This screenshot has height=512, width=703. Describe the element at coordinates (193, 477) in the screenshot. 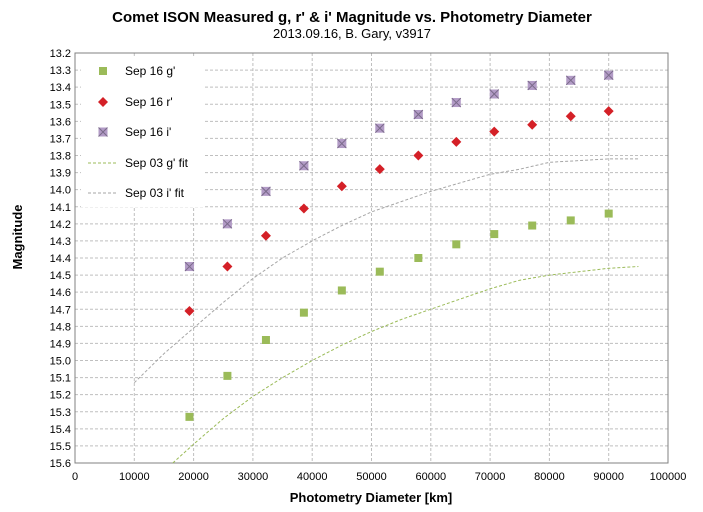

I see `x-tick-label: 20000` at that location.